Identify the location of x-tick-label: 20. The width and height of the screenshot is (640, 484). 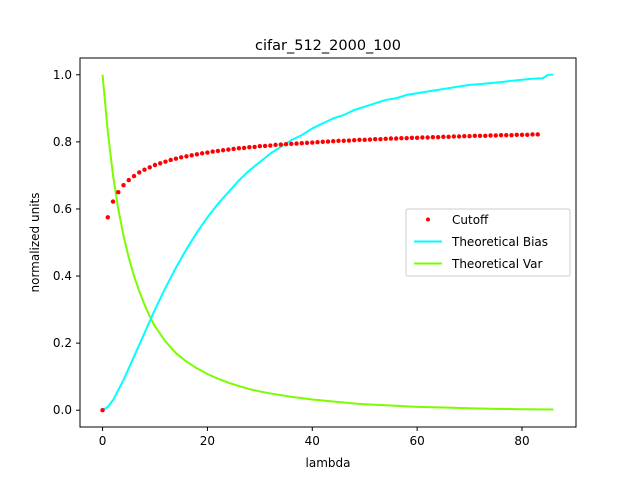
(207, 441).